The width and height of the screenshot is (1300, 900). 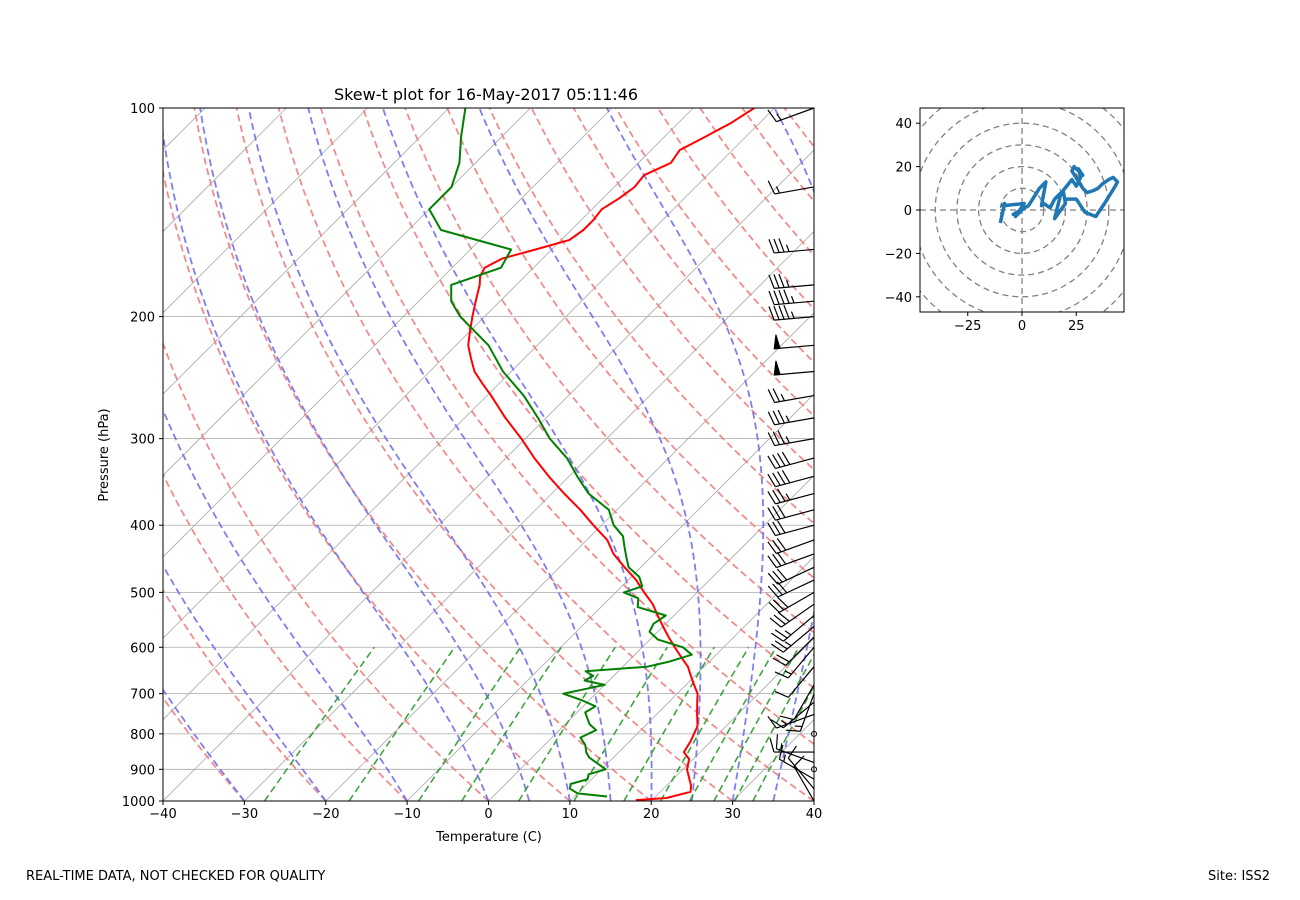 I want to click on x-tick-label: −20, so click(x=325, y=814).